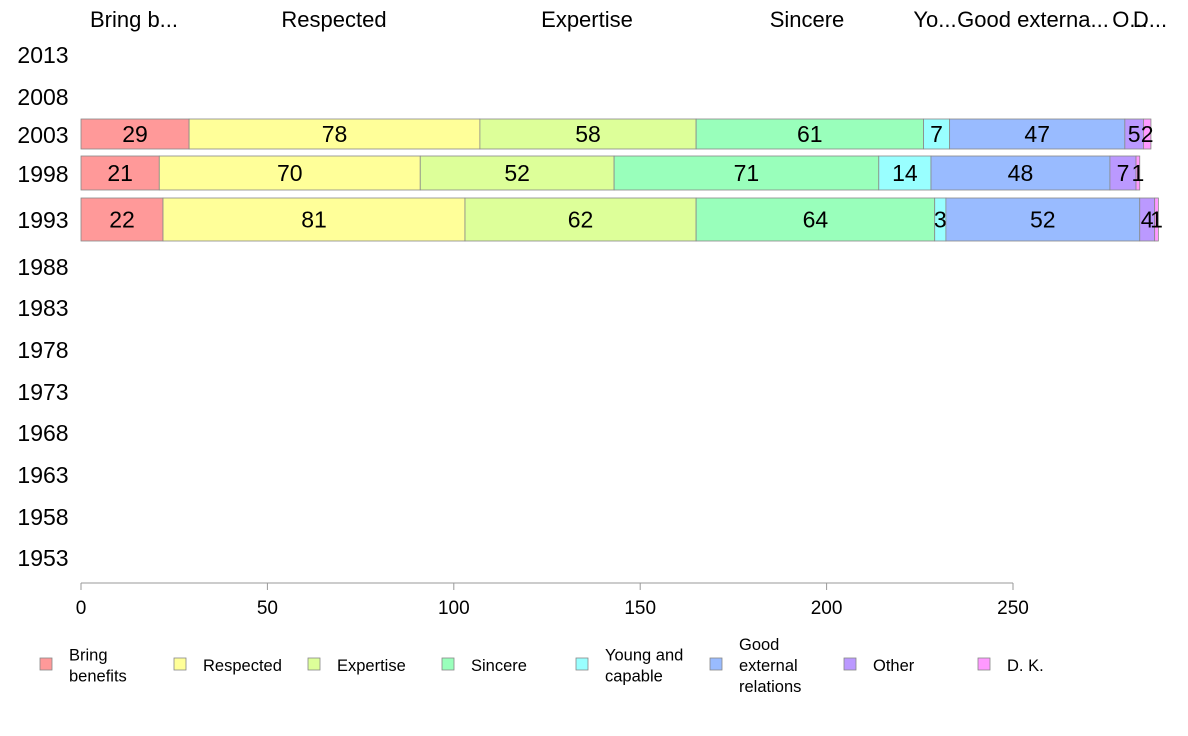 This screenshot has width=1188, height=736. I want to click on x-tick-label-100: 100, so click(454, 608).